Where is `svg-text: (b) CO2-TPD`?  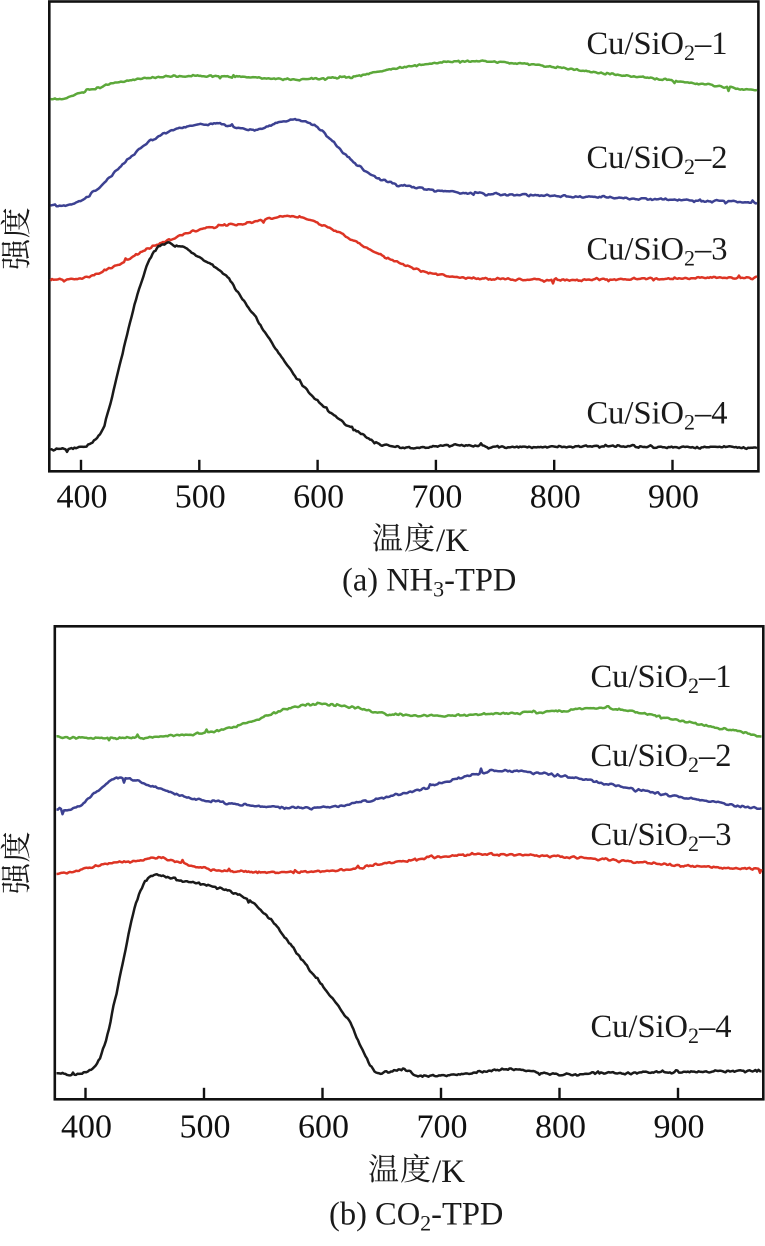 svg-text: (b) CO2-TPD is located at coordinates (416, 1216).